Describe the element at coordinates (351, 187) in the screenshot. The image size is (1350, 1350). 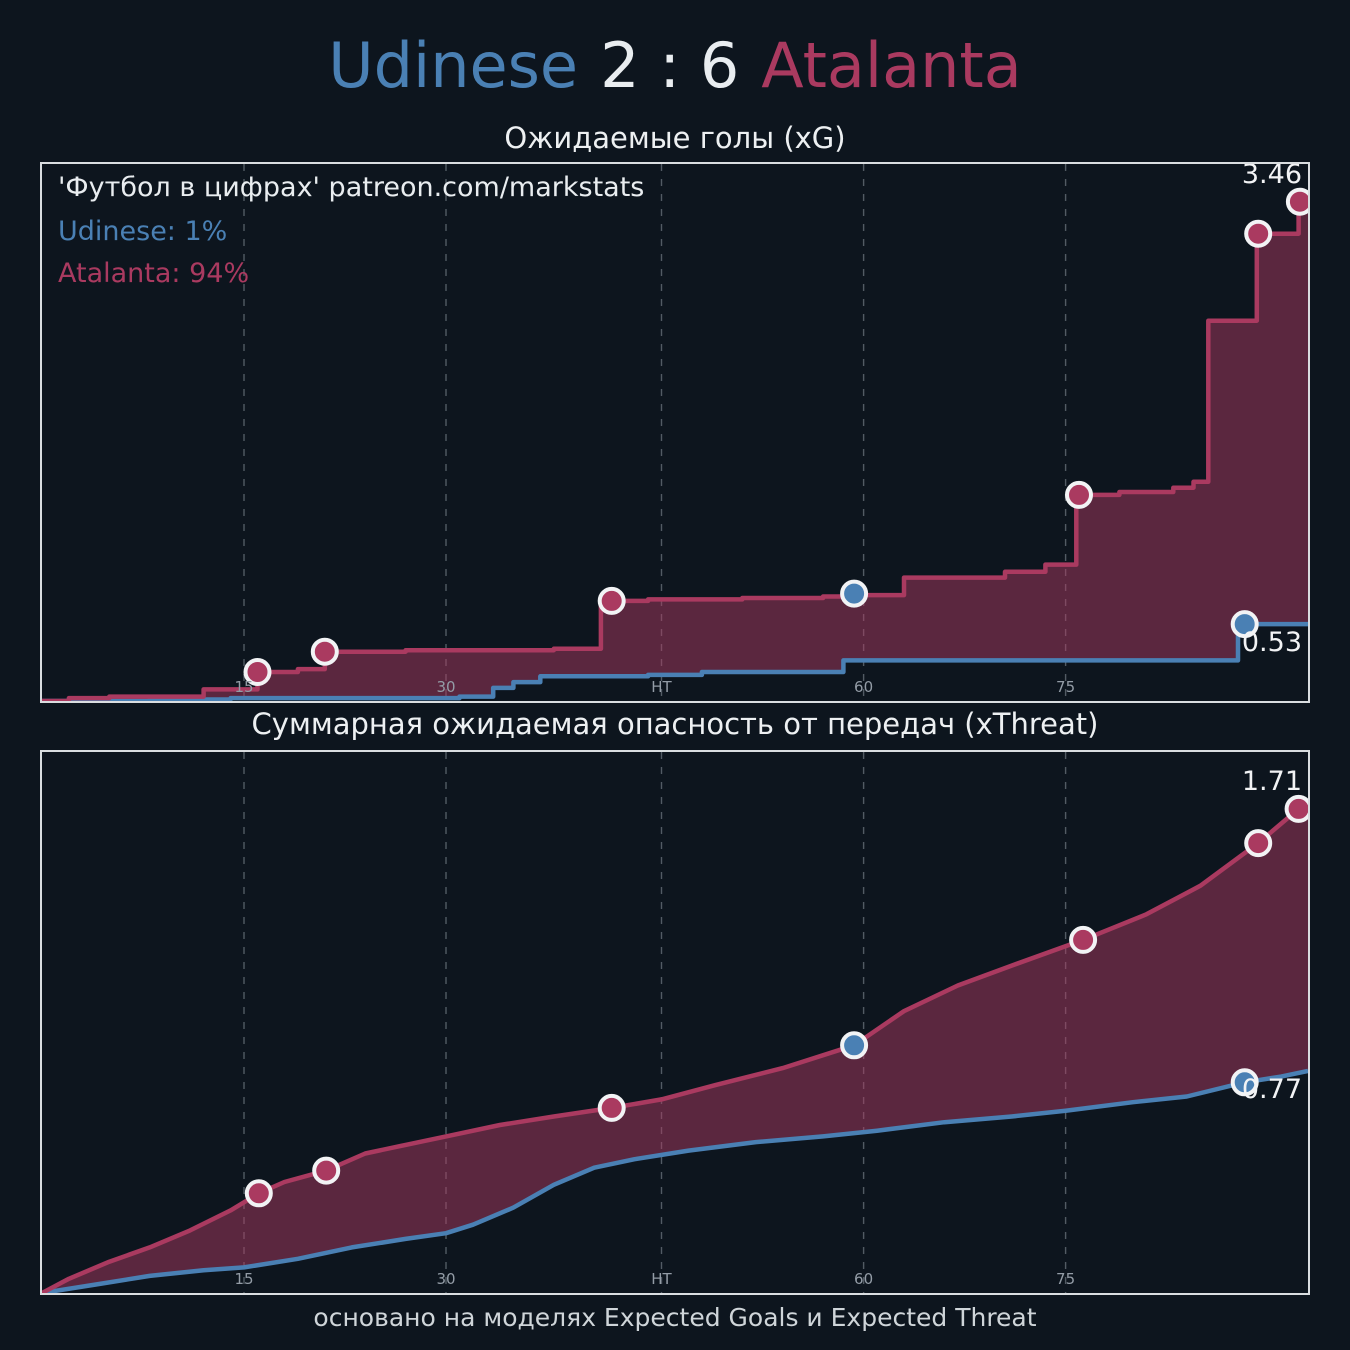
I see `watermark: 'Футбол в цифрах' patreon.com/markstats` at that location.